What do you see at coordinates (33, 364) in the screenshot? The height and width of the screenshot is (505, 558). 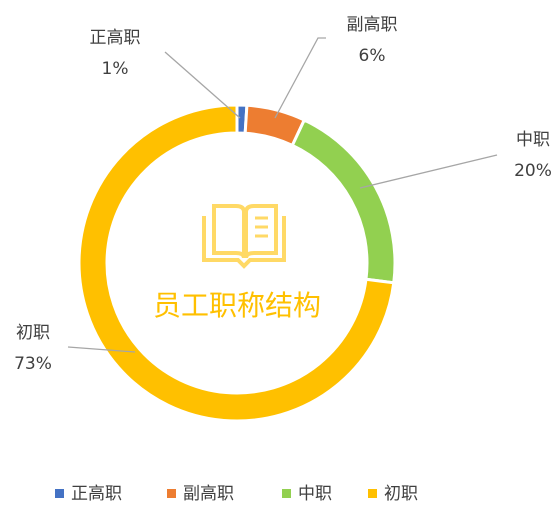 I see `data-label-value: 73%` at bounding box center [33, 364].